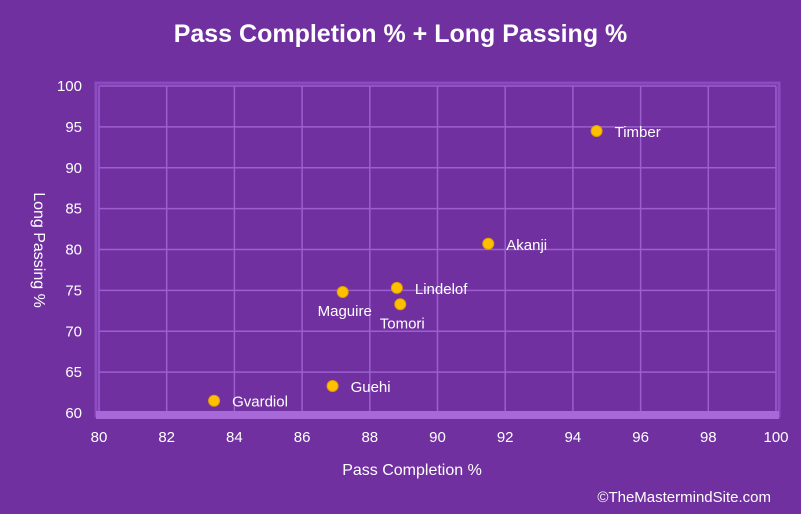 The image size is (801, 514). What do you see at coordinates (73, 372) in the screenshot?
I see `y-tick-label: 65` at bounding box center [73, 372].